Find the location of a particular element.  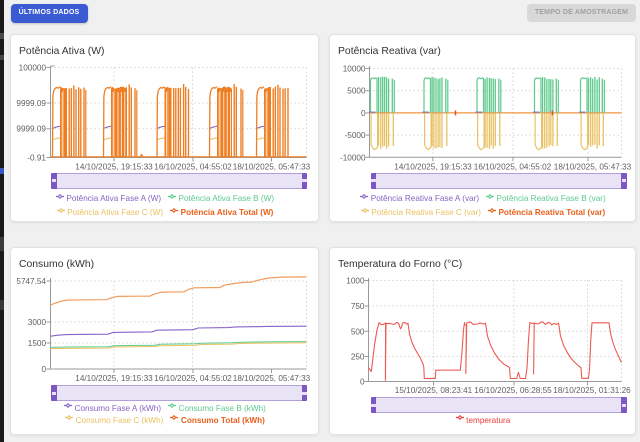

svg-text: 18/10/2025, 01:31:26 is located at coordinates (592, 390).